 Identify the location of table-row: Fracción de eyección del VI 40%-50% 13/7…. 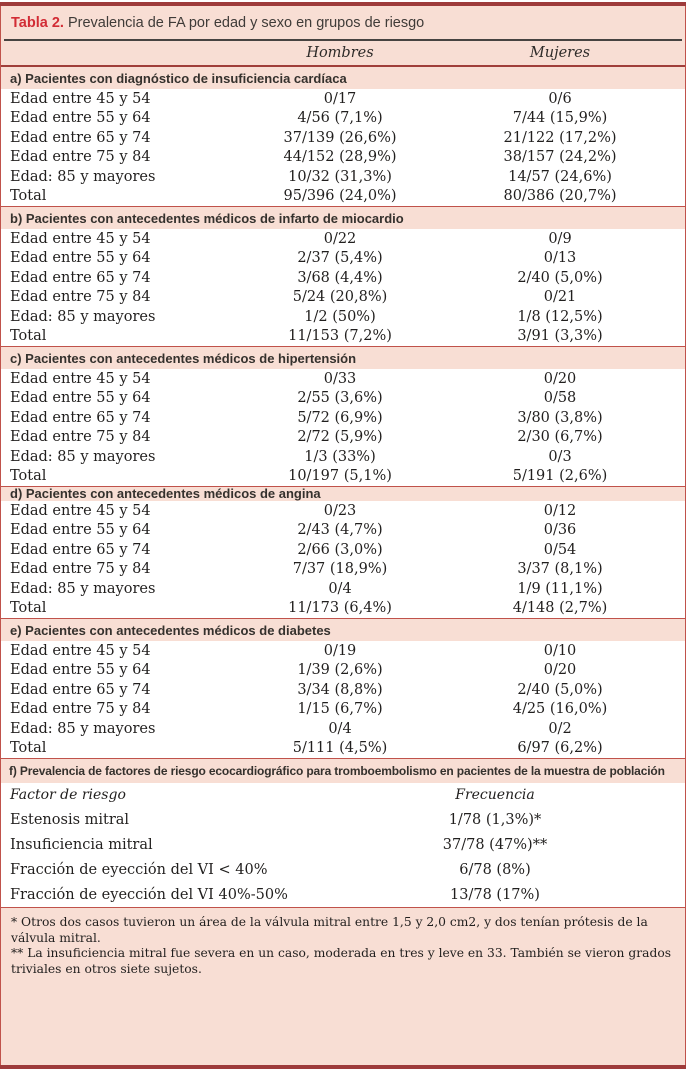
(343, 894).